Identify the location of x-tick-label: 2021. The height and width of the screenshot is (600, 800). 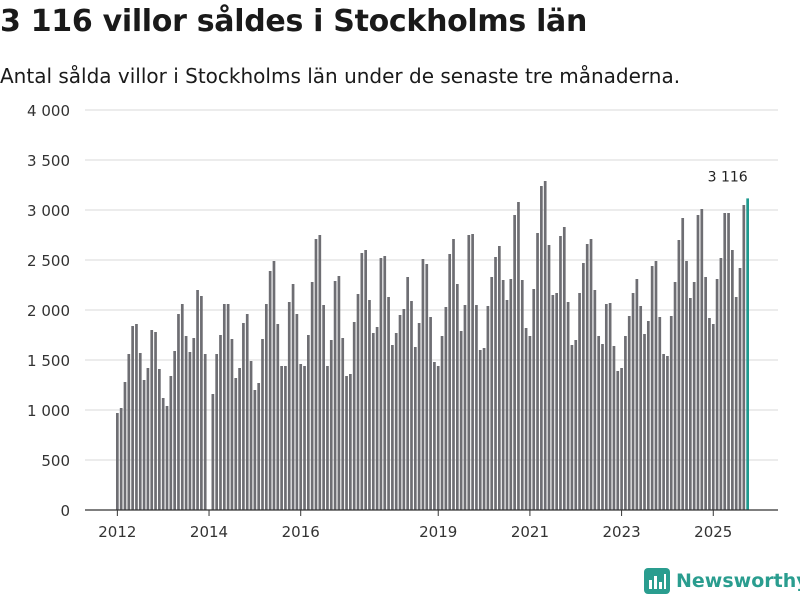
(530, 532).